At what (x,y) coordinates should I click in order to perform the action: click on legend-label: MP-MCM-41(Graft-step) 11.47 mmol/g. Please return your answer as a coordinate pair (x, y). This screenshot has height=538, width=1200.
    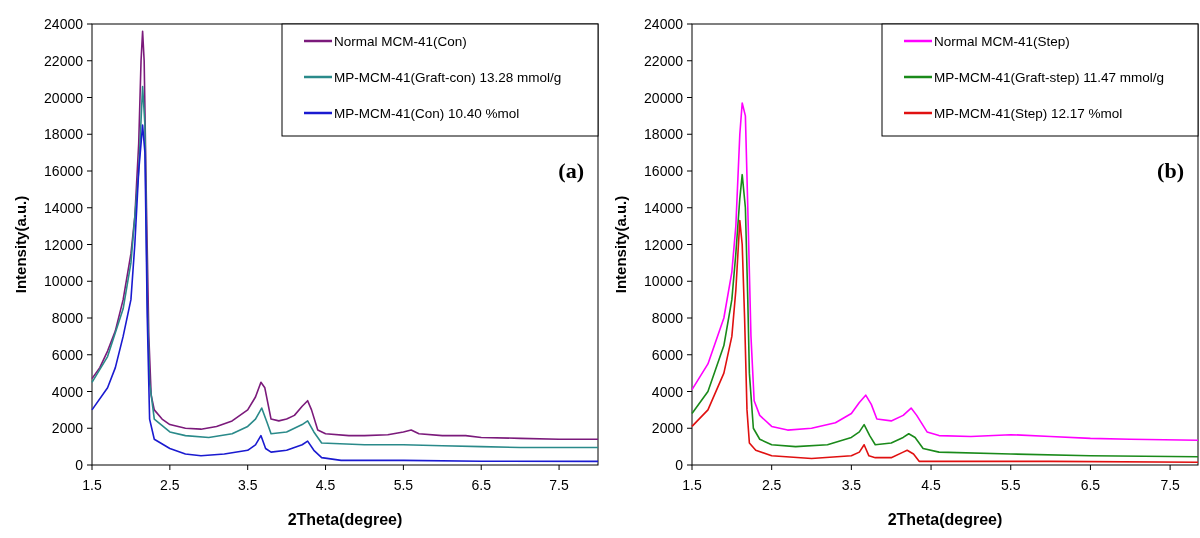
    Looking at the image, I should click on (1049, 77).